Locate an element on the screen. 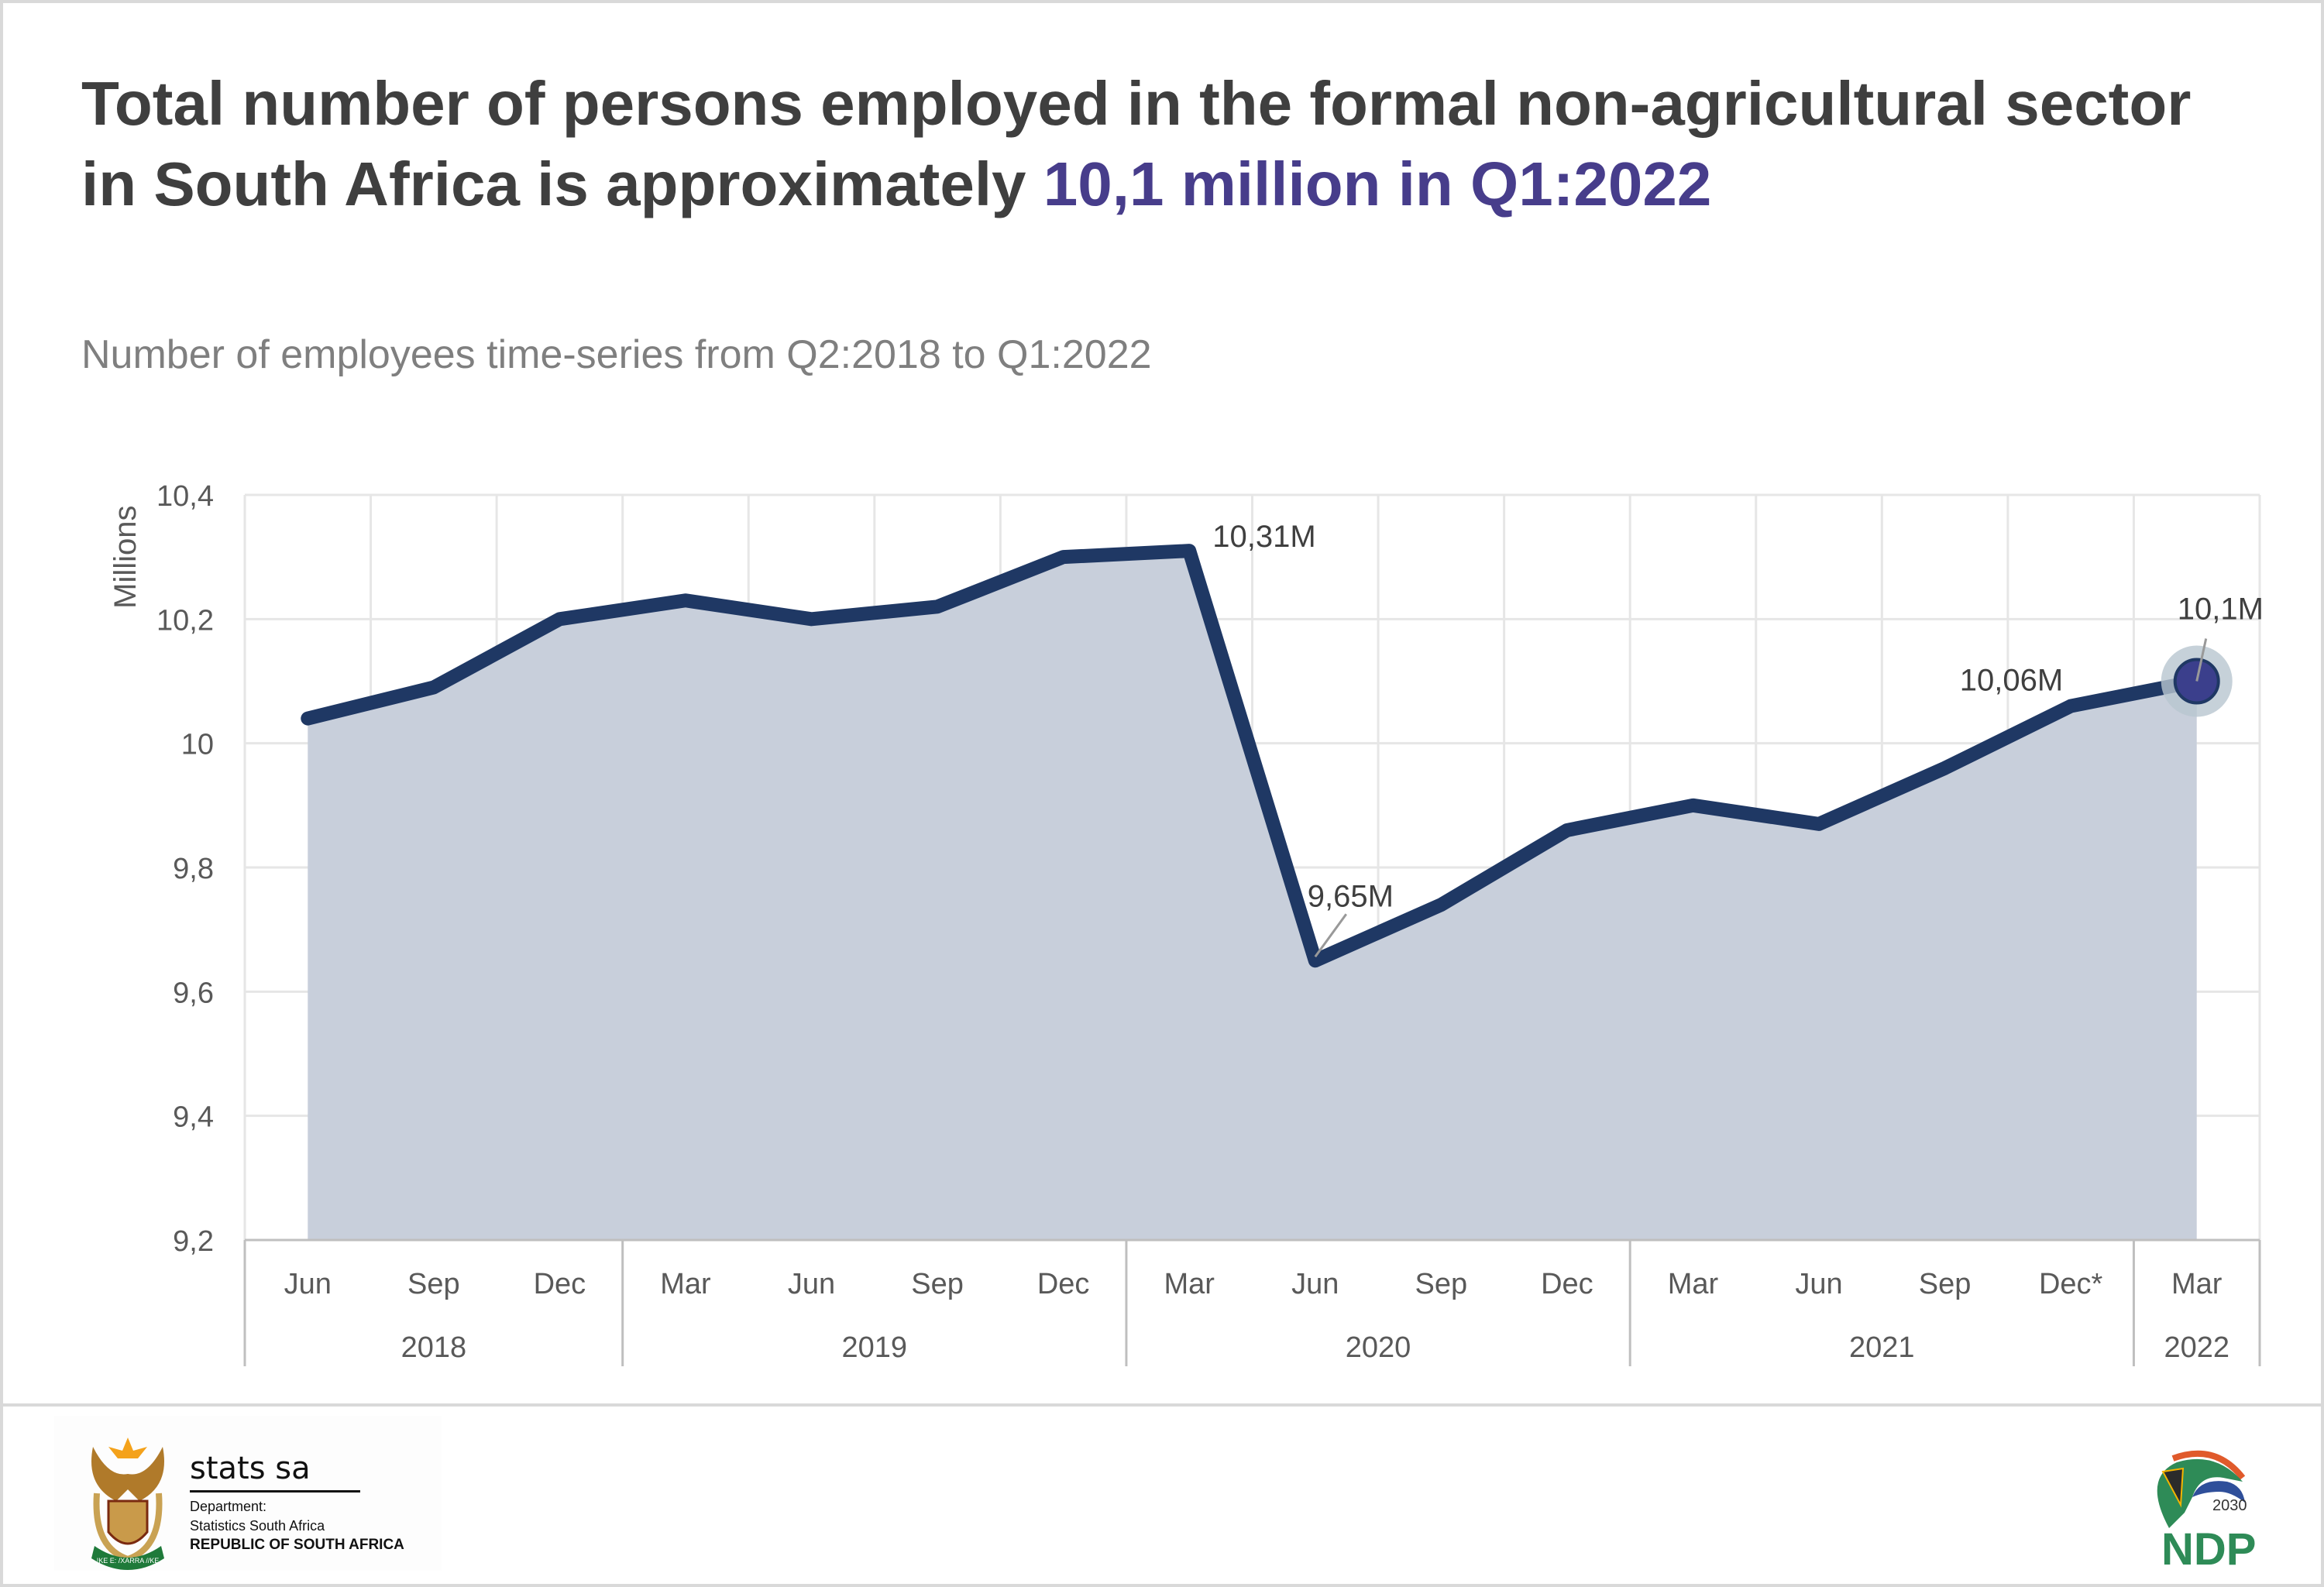  x-tick-label: Dec* is located at coordinates (2071, 1284).